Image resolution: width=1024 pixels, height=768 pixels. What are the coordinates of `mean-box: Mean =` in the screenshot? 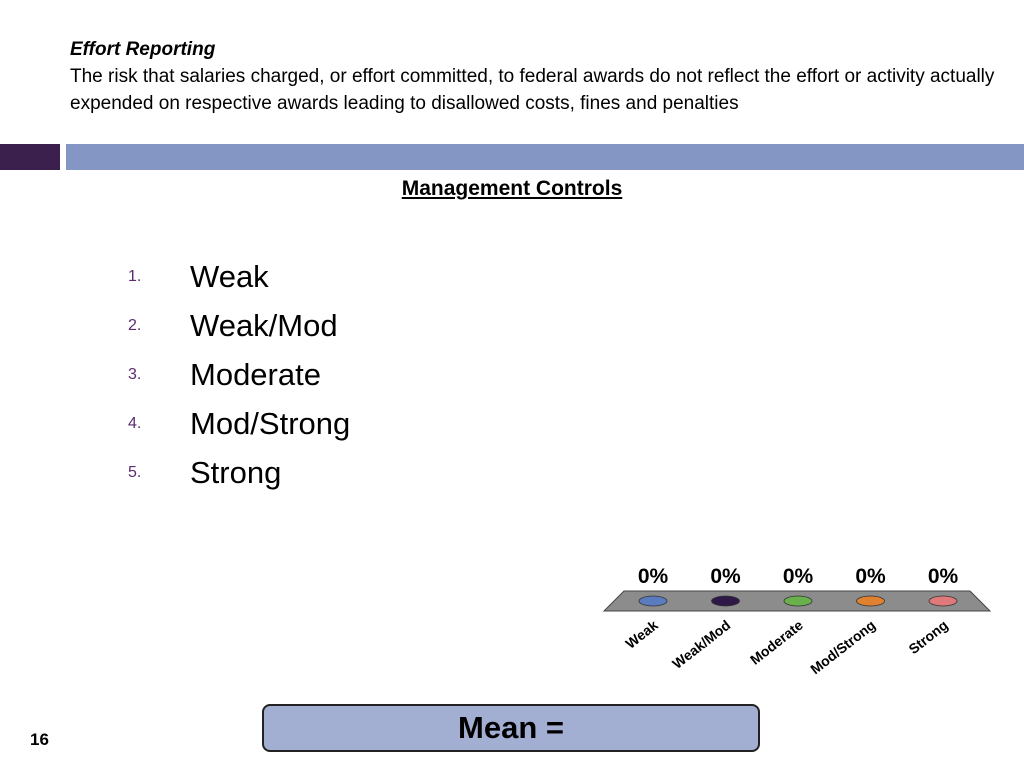 It's located at (511, 728).